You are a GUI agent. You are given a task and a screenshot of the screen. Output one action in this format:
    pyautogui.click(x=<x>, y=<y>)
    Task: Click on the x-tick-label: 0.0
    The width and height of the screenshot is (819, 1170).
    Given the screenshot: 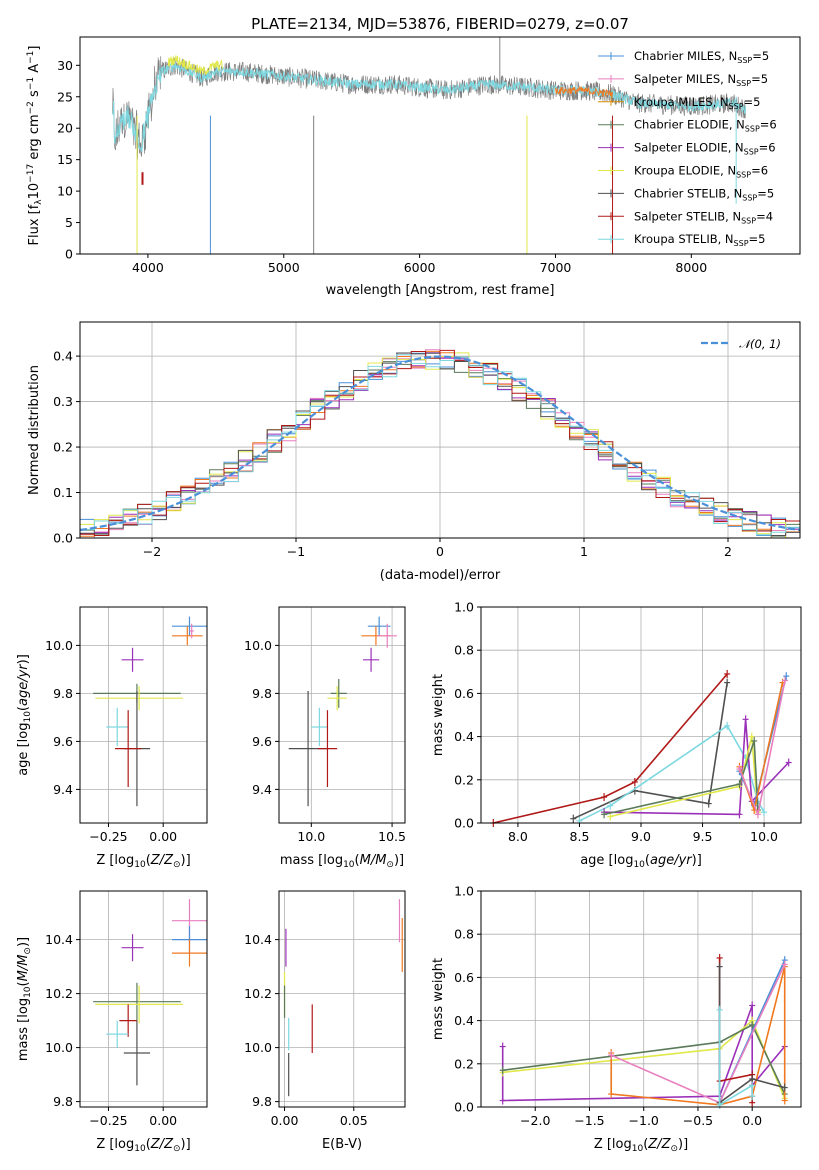 What is the action you would take?
    pyautogui.click(x=752, y=1120)
    